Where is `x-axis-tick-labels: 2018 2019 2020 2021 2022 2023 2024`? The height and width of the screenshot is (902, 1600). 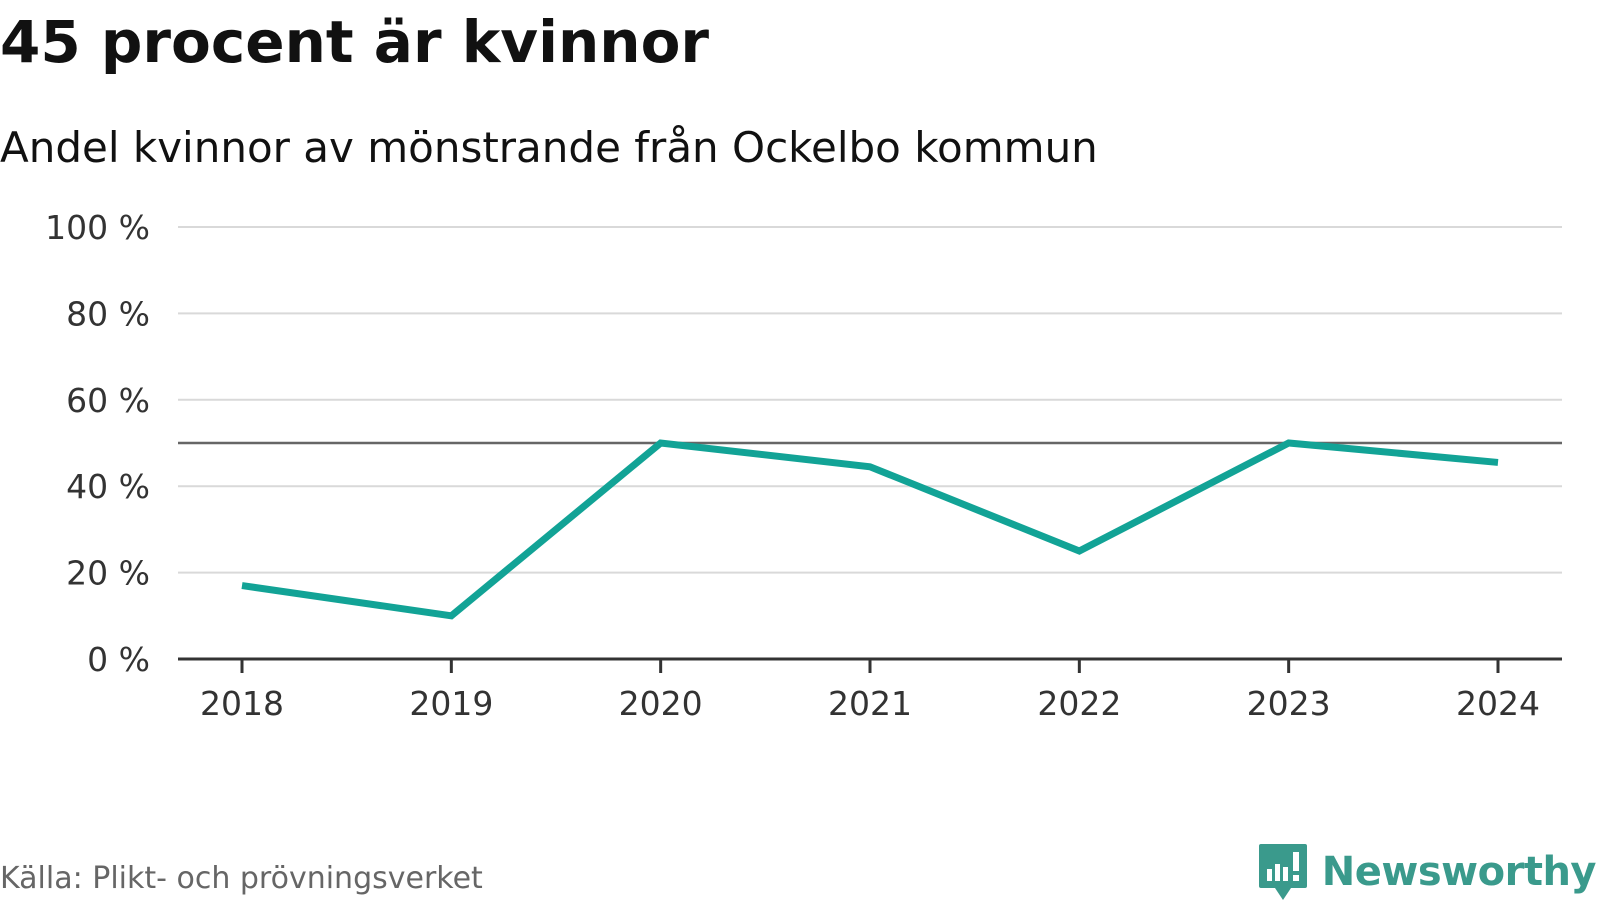 x-axis-tick-labels: 2018 2019 2020 2021 2022 2023 2024 is located at coordinates (870, 703).